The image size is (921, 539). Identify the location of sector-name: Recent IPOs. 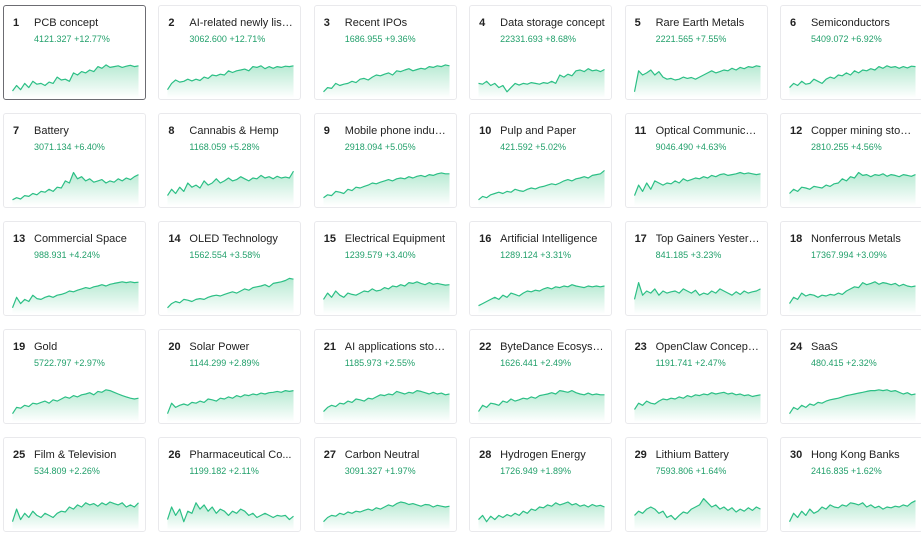
(376, 23).